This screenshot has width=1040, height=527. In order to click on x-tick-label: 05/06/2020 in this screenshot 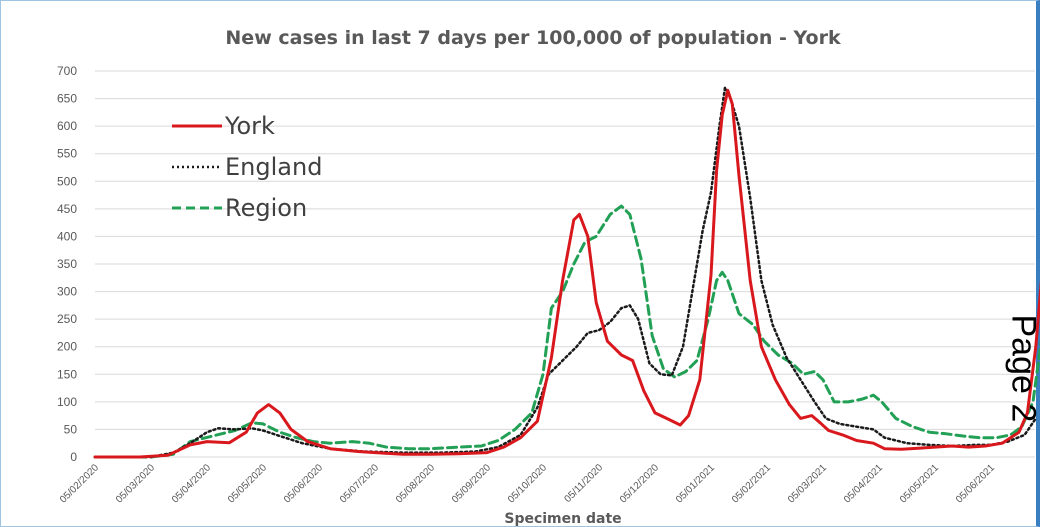, I will do `click(303, 483)`.